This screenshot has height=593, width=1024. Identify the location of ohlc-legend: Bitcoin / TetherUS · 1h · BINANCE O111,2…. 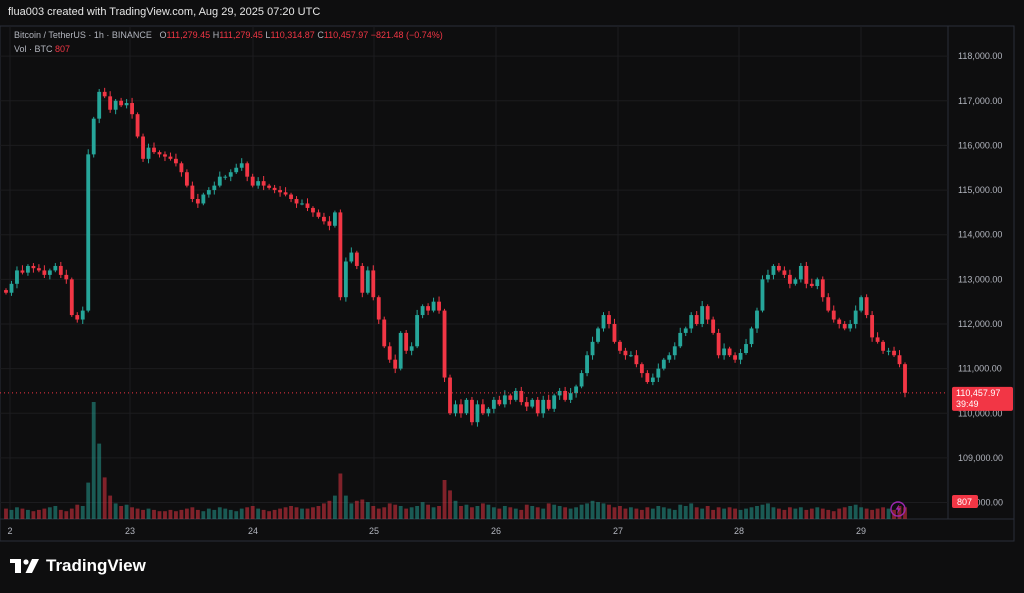
(228, 35).